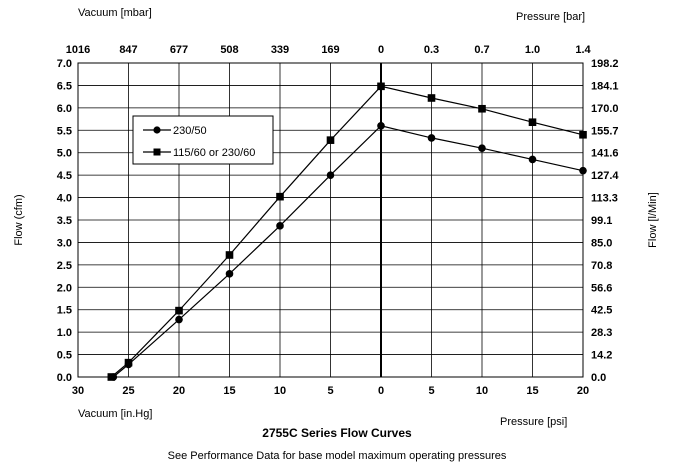  Describe the element at coordinates (604, 199) in the screenshot. I see `y-tick-label-right: 113.3` at that location.